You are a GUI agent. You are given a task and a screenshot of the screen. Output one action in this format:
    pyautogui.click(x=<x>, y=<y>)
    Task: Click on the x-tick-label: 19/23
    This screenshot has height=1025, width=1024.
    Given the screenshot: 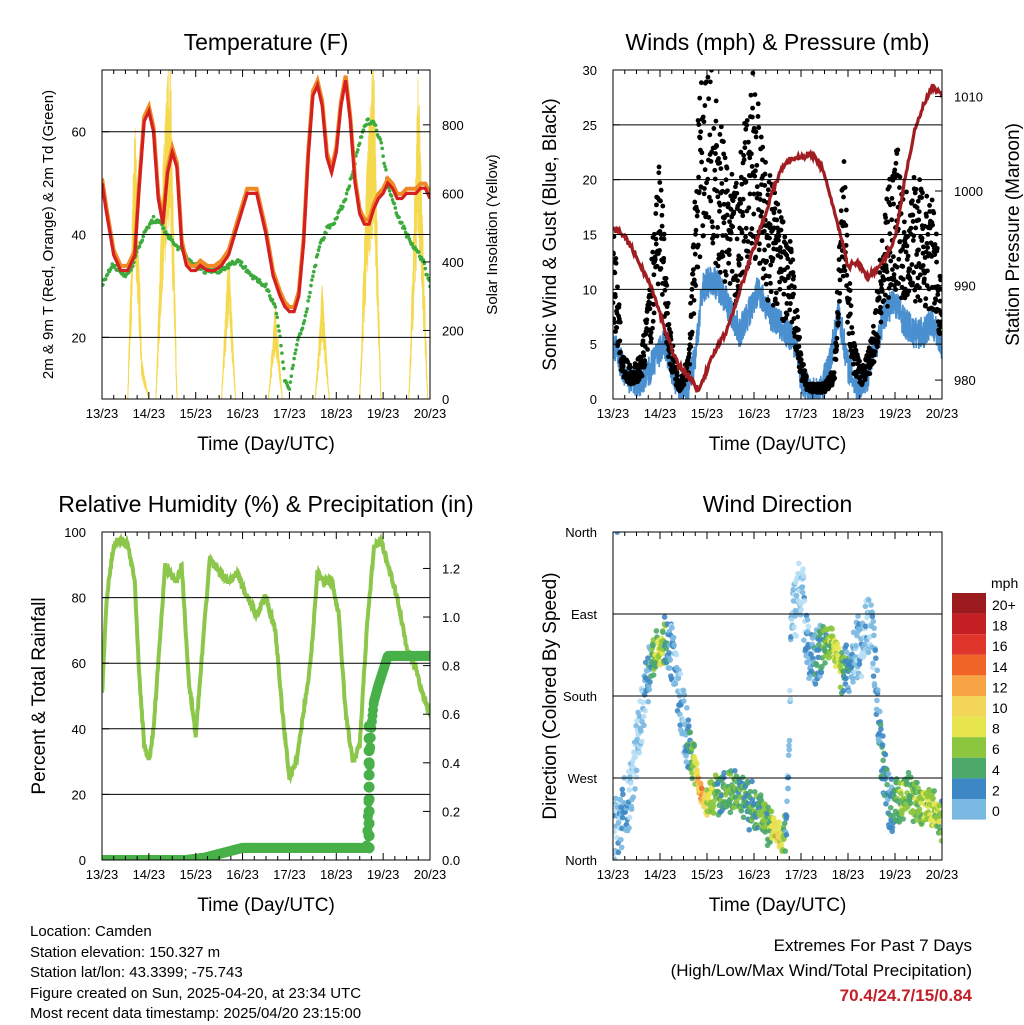 What is the action you would take?
    pyautogui.click(x=895, y=874)
    